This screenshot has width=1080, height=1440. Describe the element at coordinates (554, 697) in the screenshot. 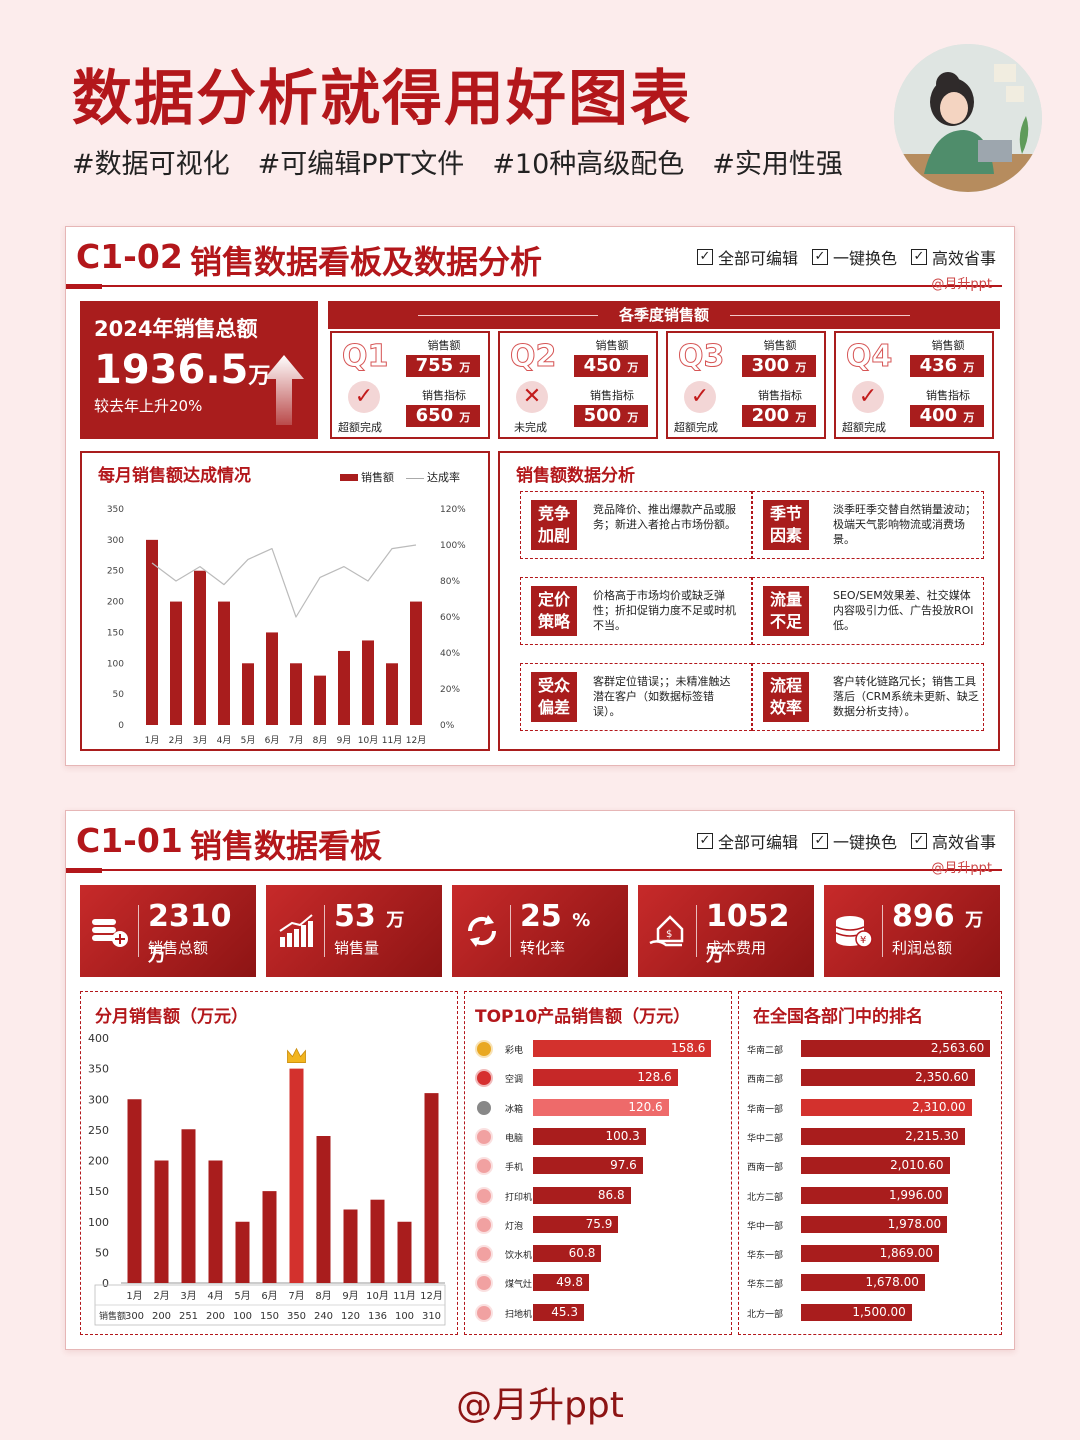

I see `factor-tag: 受众 偏差` at that location.